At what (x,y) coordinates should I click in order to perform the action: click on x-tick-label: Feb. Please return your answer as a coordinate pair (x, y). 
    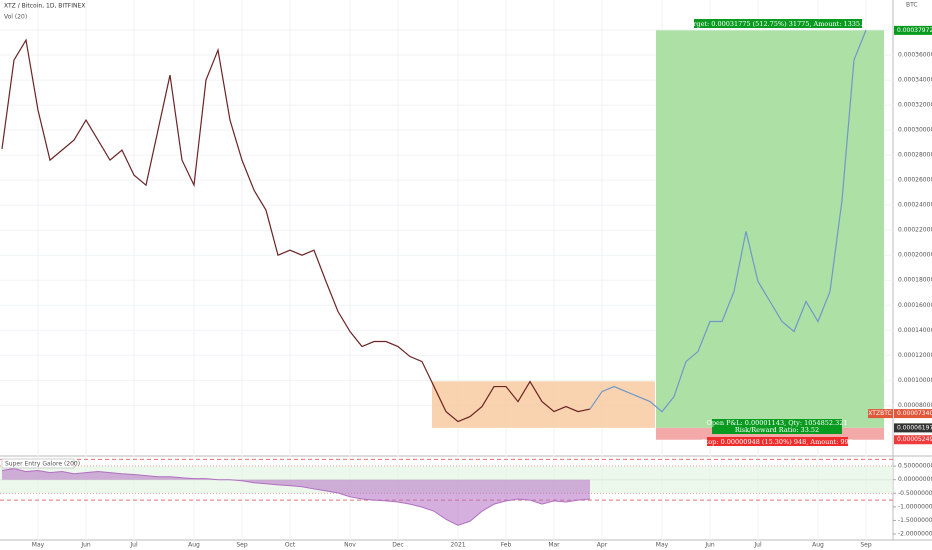
    Looking at the image, I should click on (506, 545).